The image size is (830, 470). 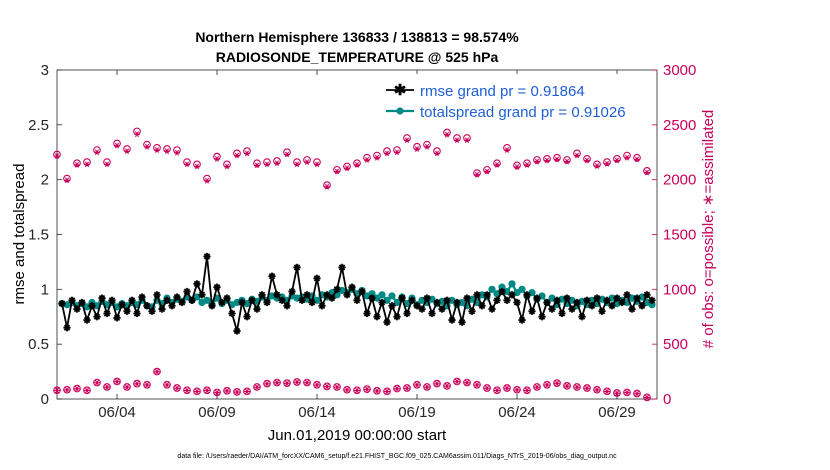 What do you see at coordinates (679, 235) in the screenshot?
I see `y-right-tick-label: 1500` at bounding box center [679, 235].